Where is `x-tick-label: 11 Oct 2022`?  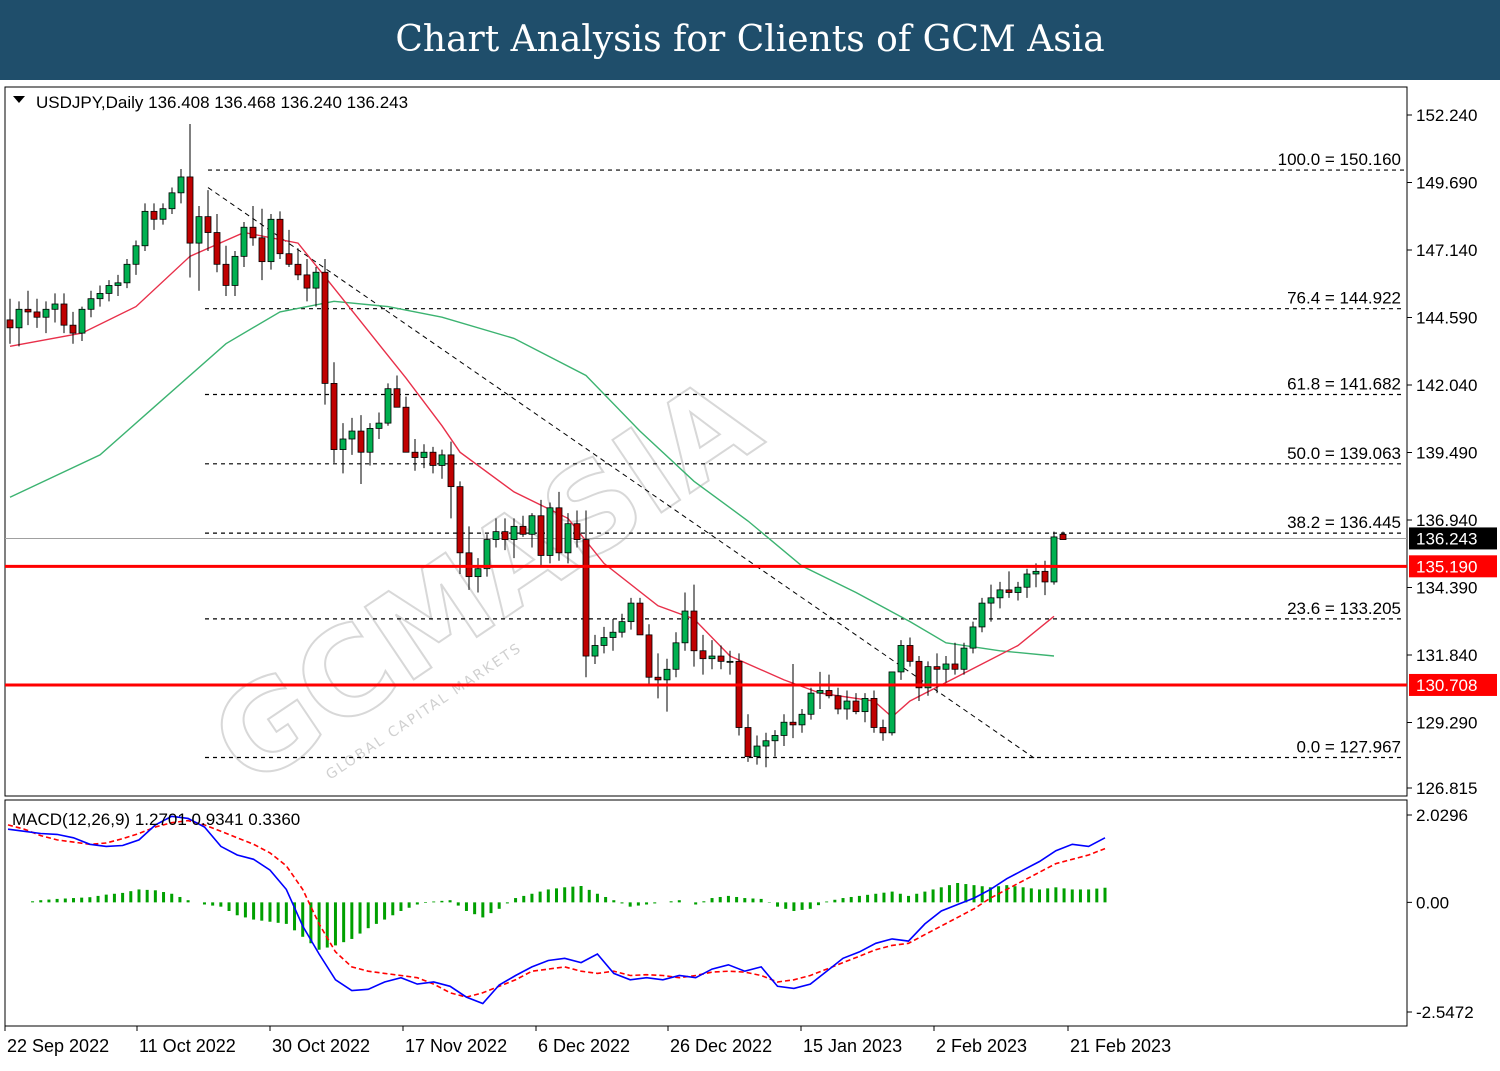
x-tick-label: 11 Oct 2022 is located at coordinates (187, 1046).